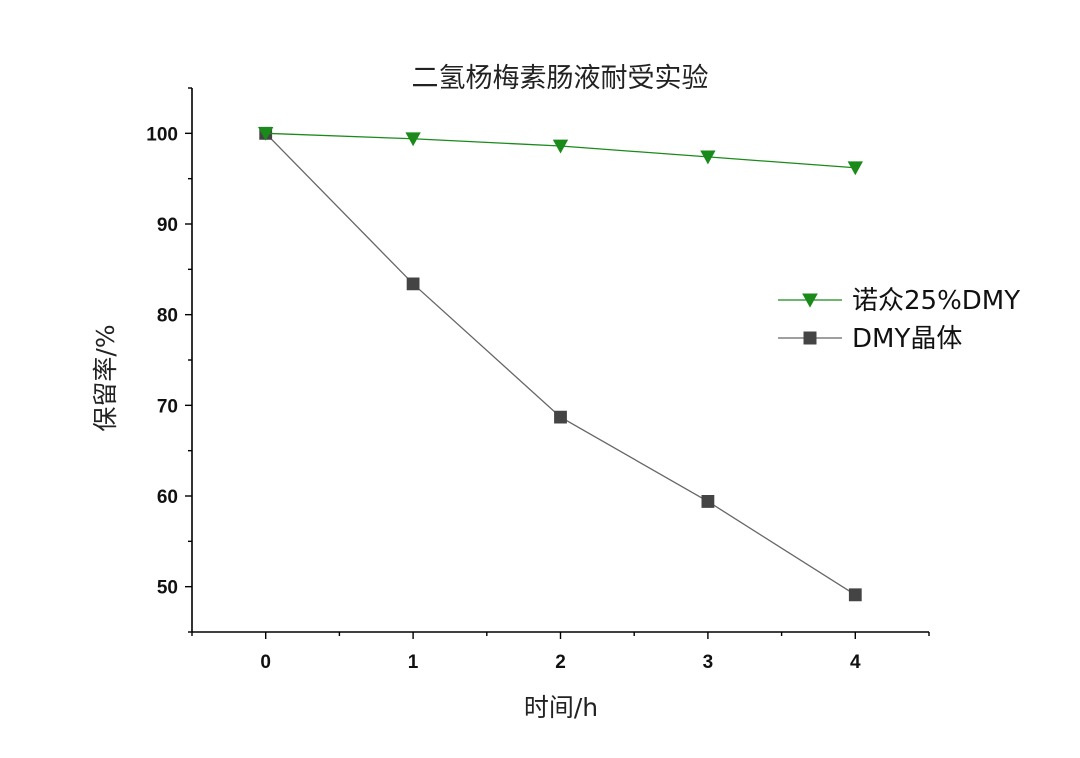  I want to click on y-tick-label: 50, so click(167, 588).